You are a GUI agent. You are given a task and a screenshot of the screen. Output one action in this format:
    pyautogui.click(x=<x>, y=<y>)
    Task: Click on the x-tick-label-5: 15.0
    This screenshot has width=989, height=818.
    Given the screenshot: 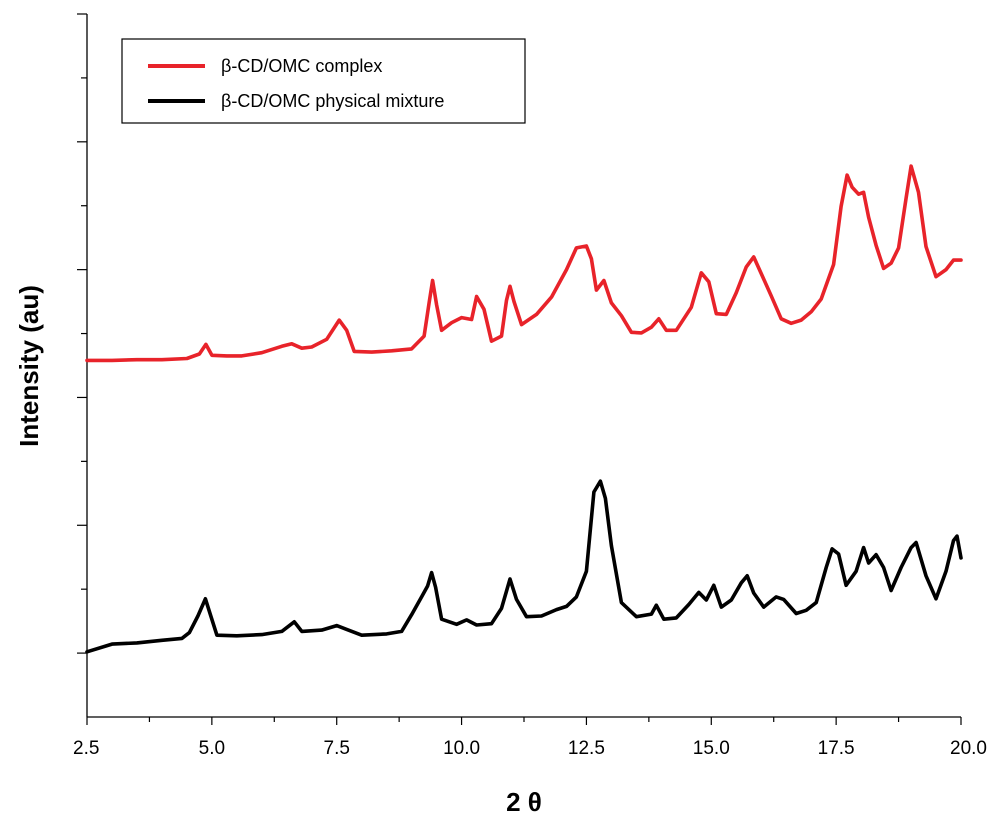 What is the action you would take?
    pyautogui.click(x=711, y=748)
    